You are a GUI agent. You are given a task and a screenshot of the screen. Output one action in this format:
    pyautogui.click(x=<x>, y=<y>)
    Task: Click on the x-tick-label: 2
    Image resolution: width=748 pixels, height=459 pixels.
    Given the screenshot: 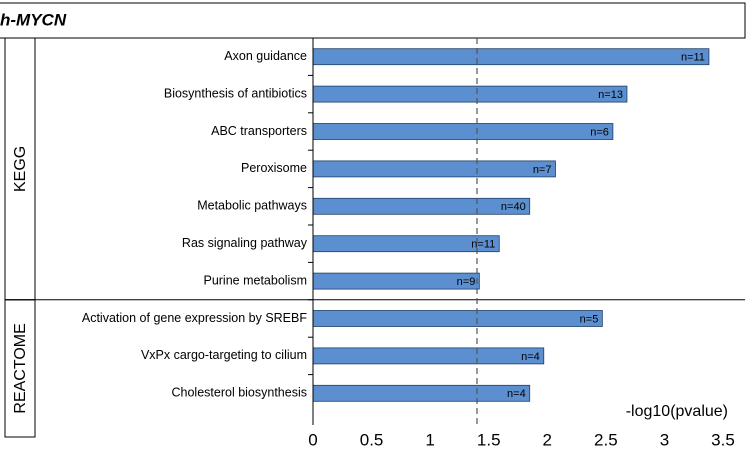 What is the action you would take?
    pyautogui.click(x=547, y=439)
    